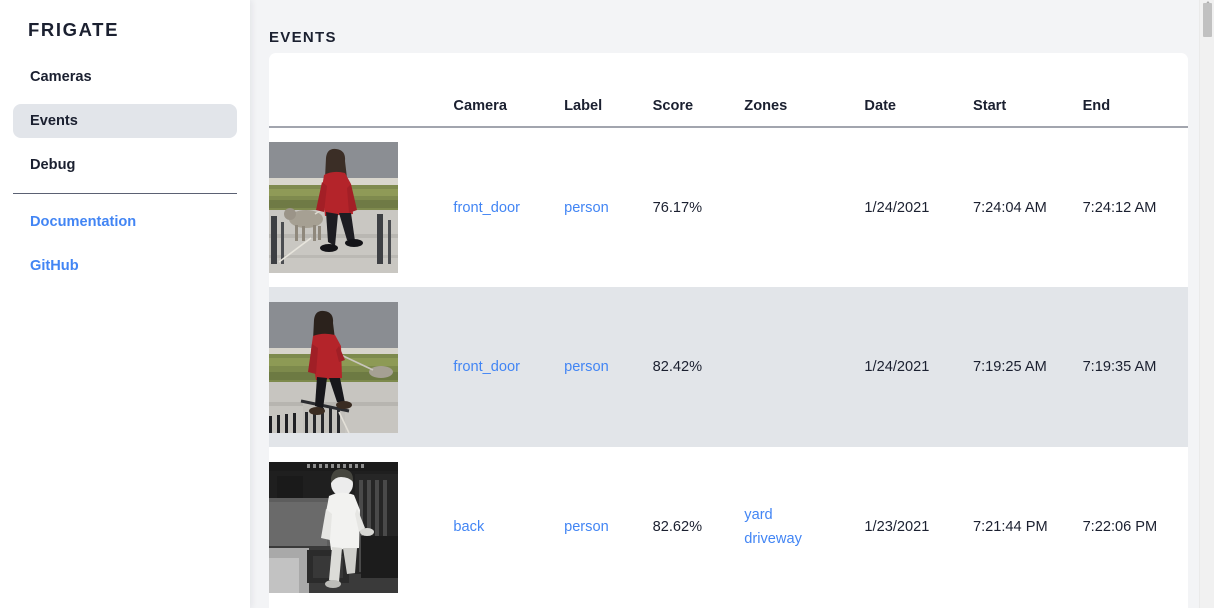 This screenshot has height=608, width=1214. I want to click on page-title: EVENTS, so click(303, 38).